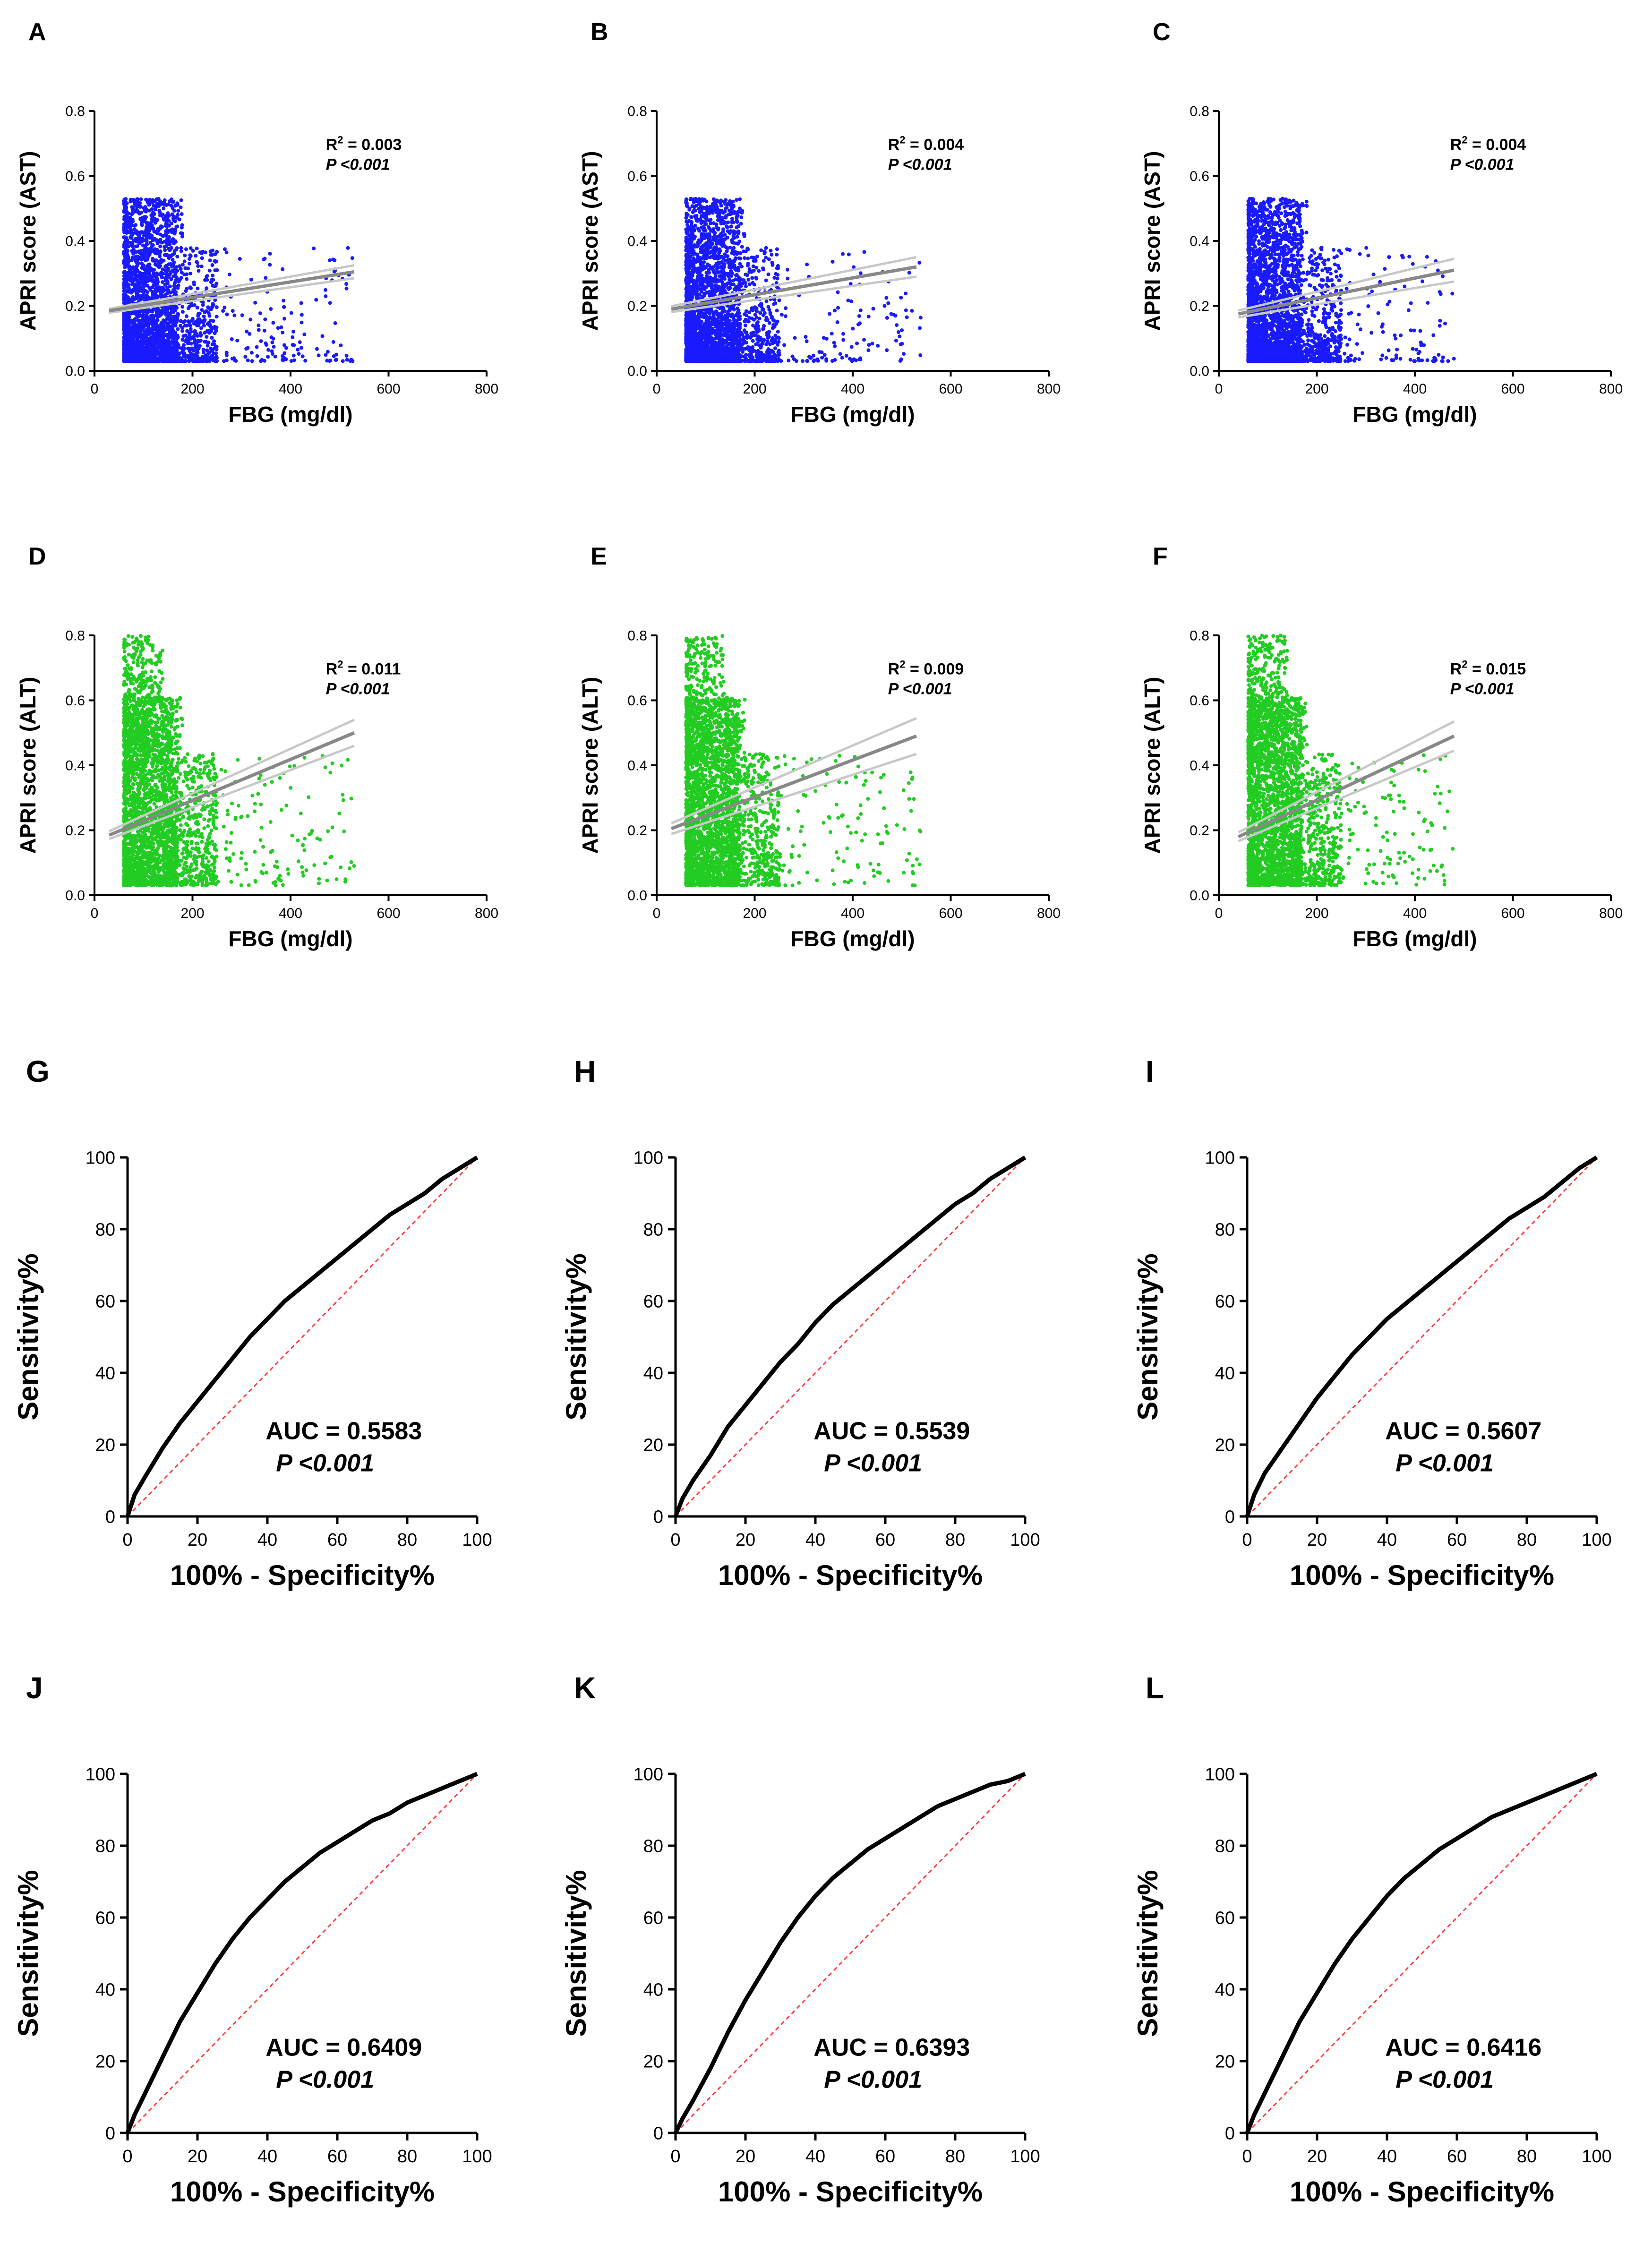 The image size is (1652, 2260). What do you see at coordinates (358, 165) in the screenshot?
I see `p-value-label: P <0.001` at bounding box center [358, 165].